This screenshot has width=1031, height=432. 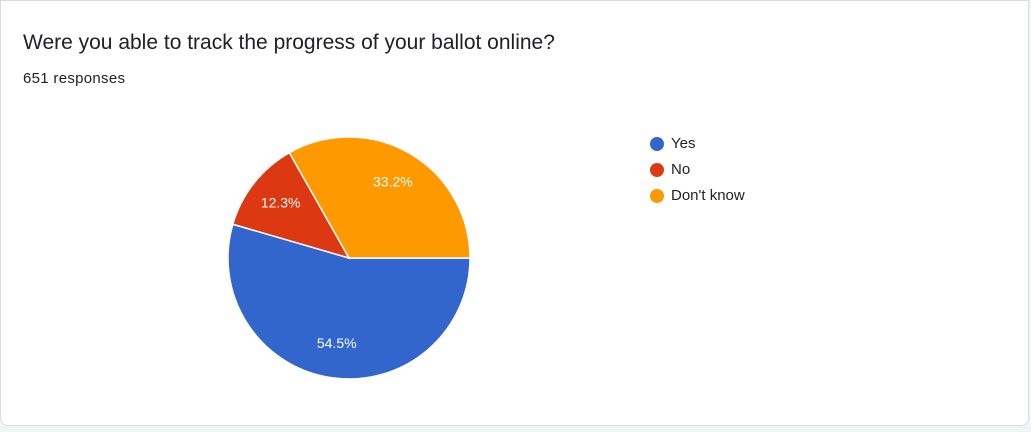 I want to click on data-label: 54.5%, so click(x=337, y=343).